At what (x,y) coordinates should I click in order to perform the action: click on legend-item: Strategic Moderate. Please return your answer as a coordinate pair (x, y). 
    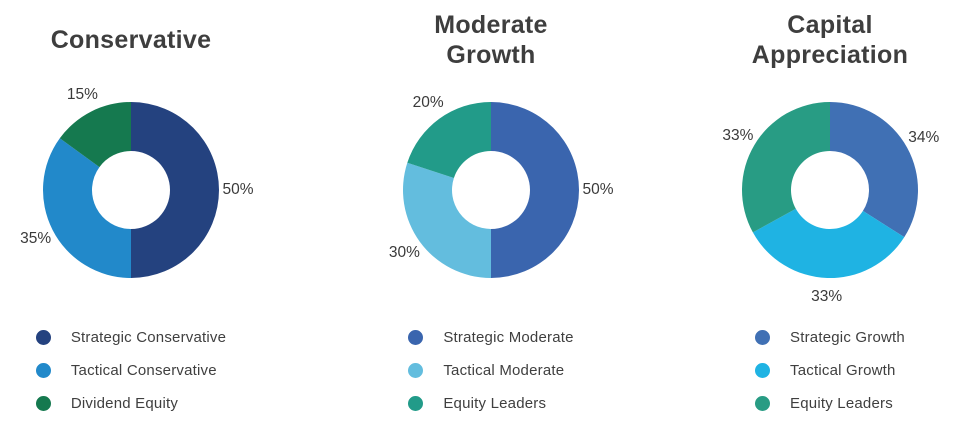
    Looking at the image, I should click on (490, 337).